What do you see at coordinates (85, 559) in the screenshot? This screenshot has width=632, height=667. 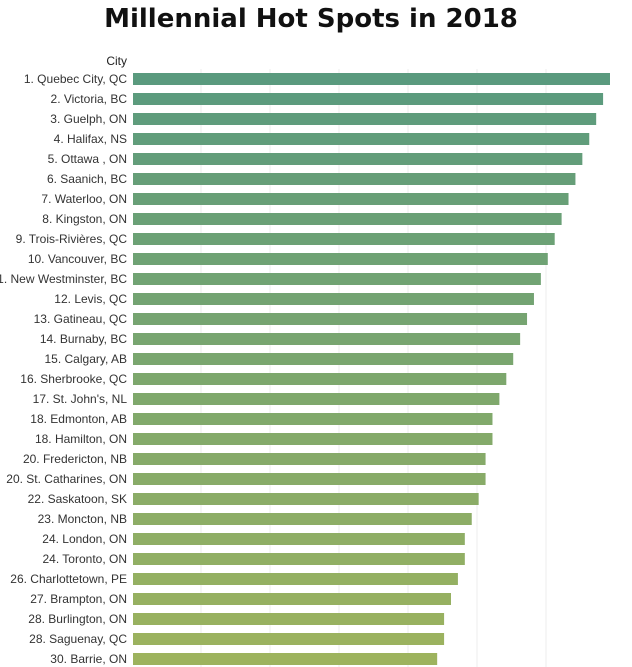 I see `category-label: 24. Toronto, ON` at bounding box center [85, 559].